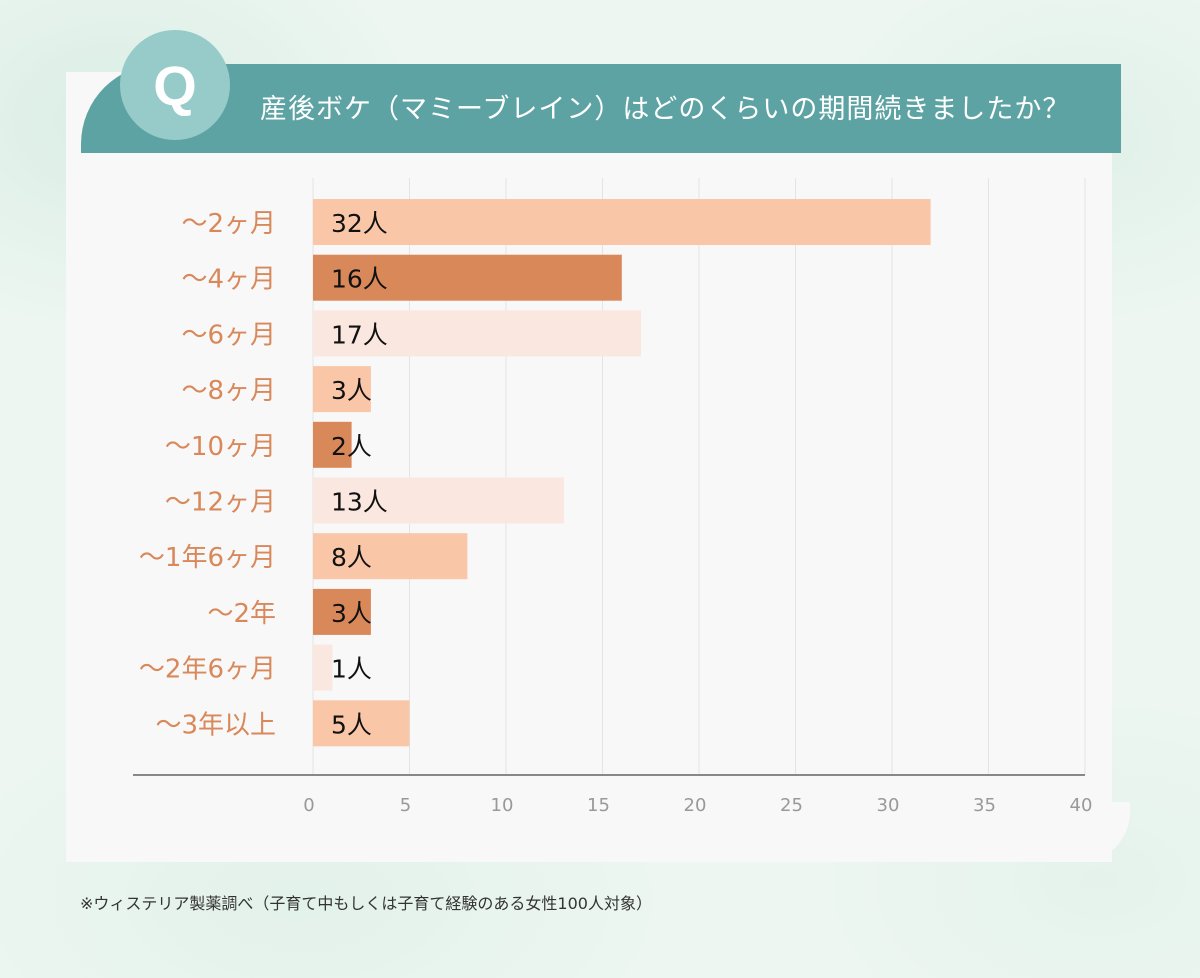 The width and height of the screenshot is (1200, 978). I want to click on category-label: 〜4ヶ月, so click(228, 280).